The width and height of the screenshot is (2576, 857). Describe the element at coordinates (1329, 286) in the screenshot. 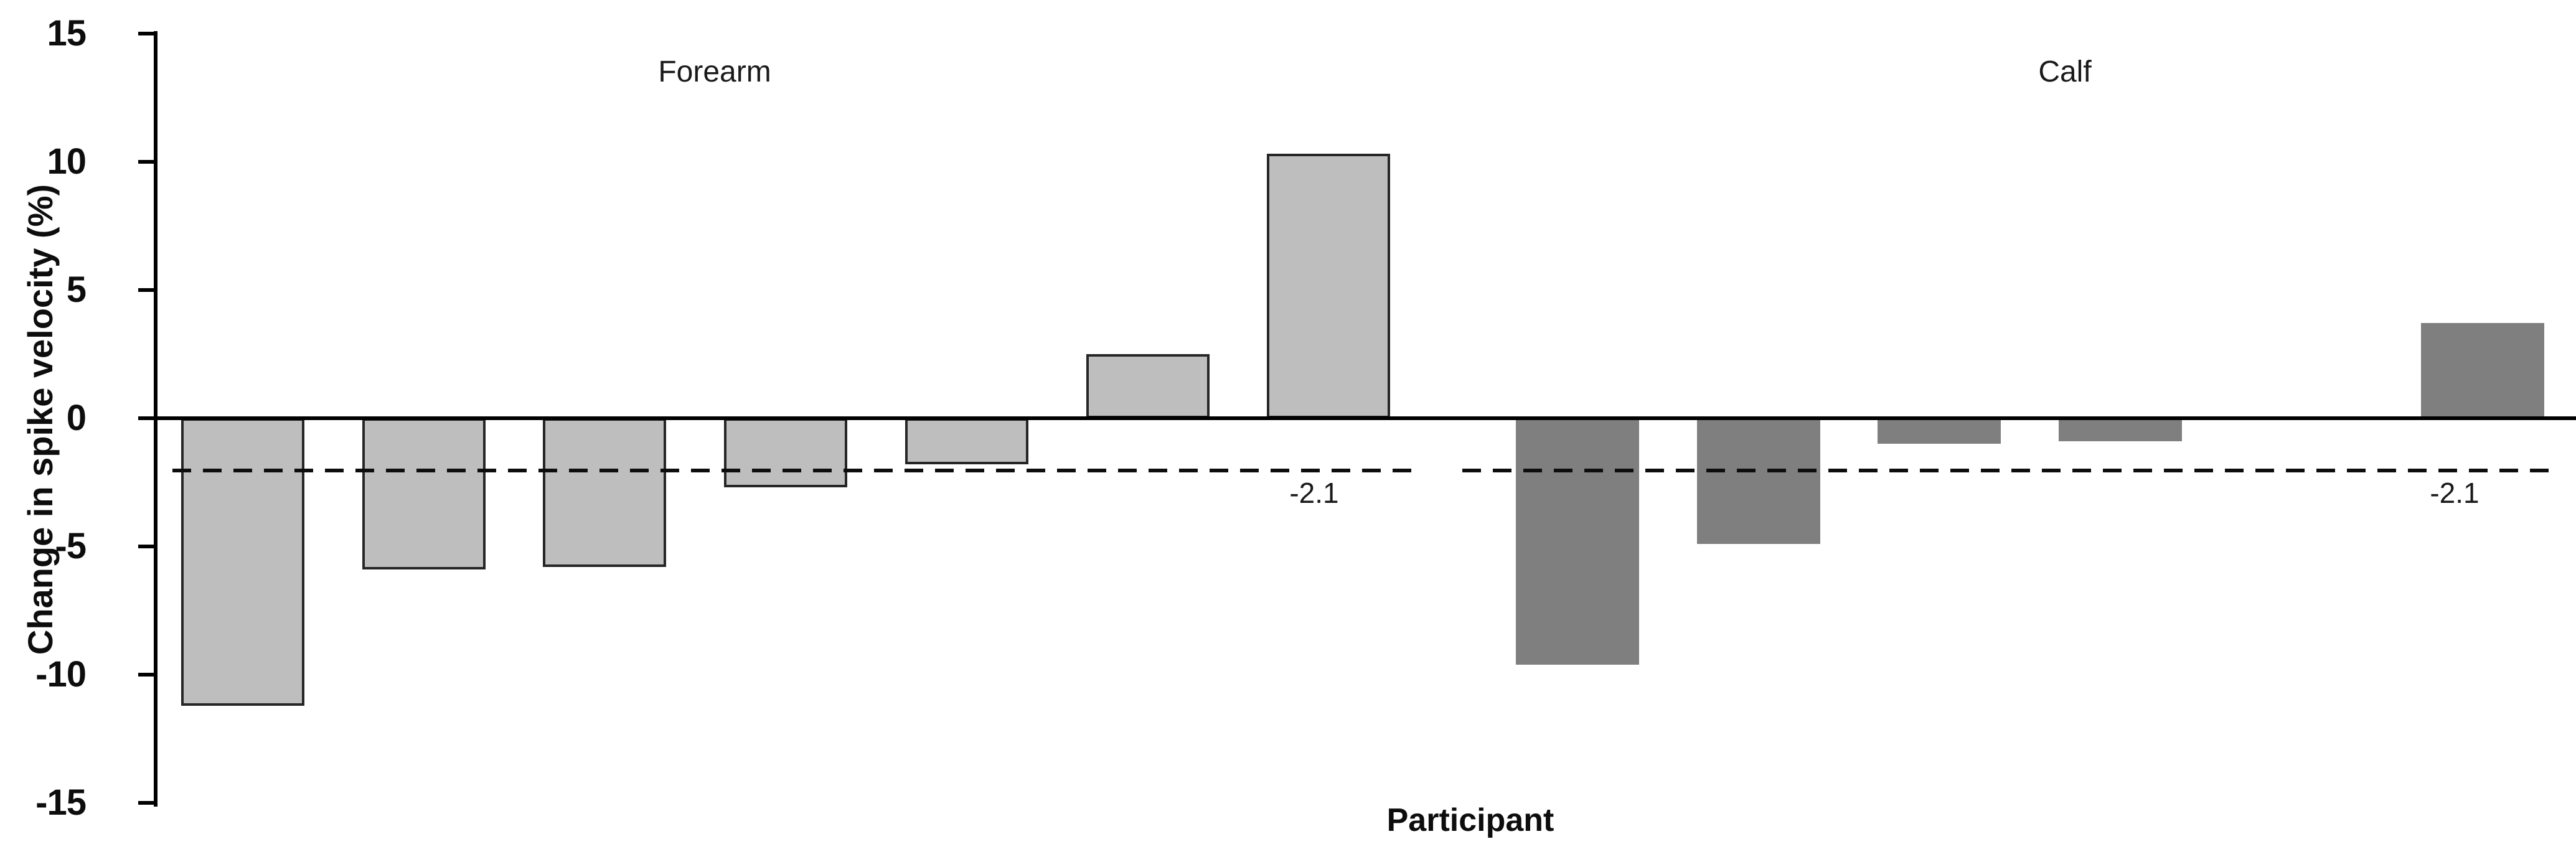

I see `bar-forearm-p7` at that location.